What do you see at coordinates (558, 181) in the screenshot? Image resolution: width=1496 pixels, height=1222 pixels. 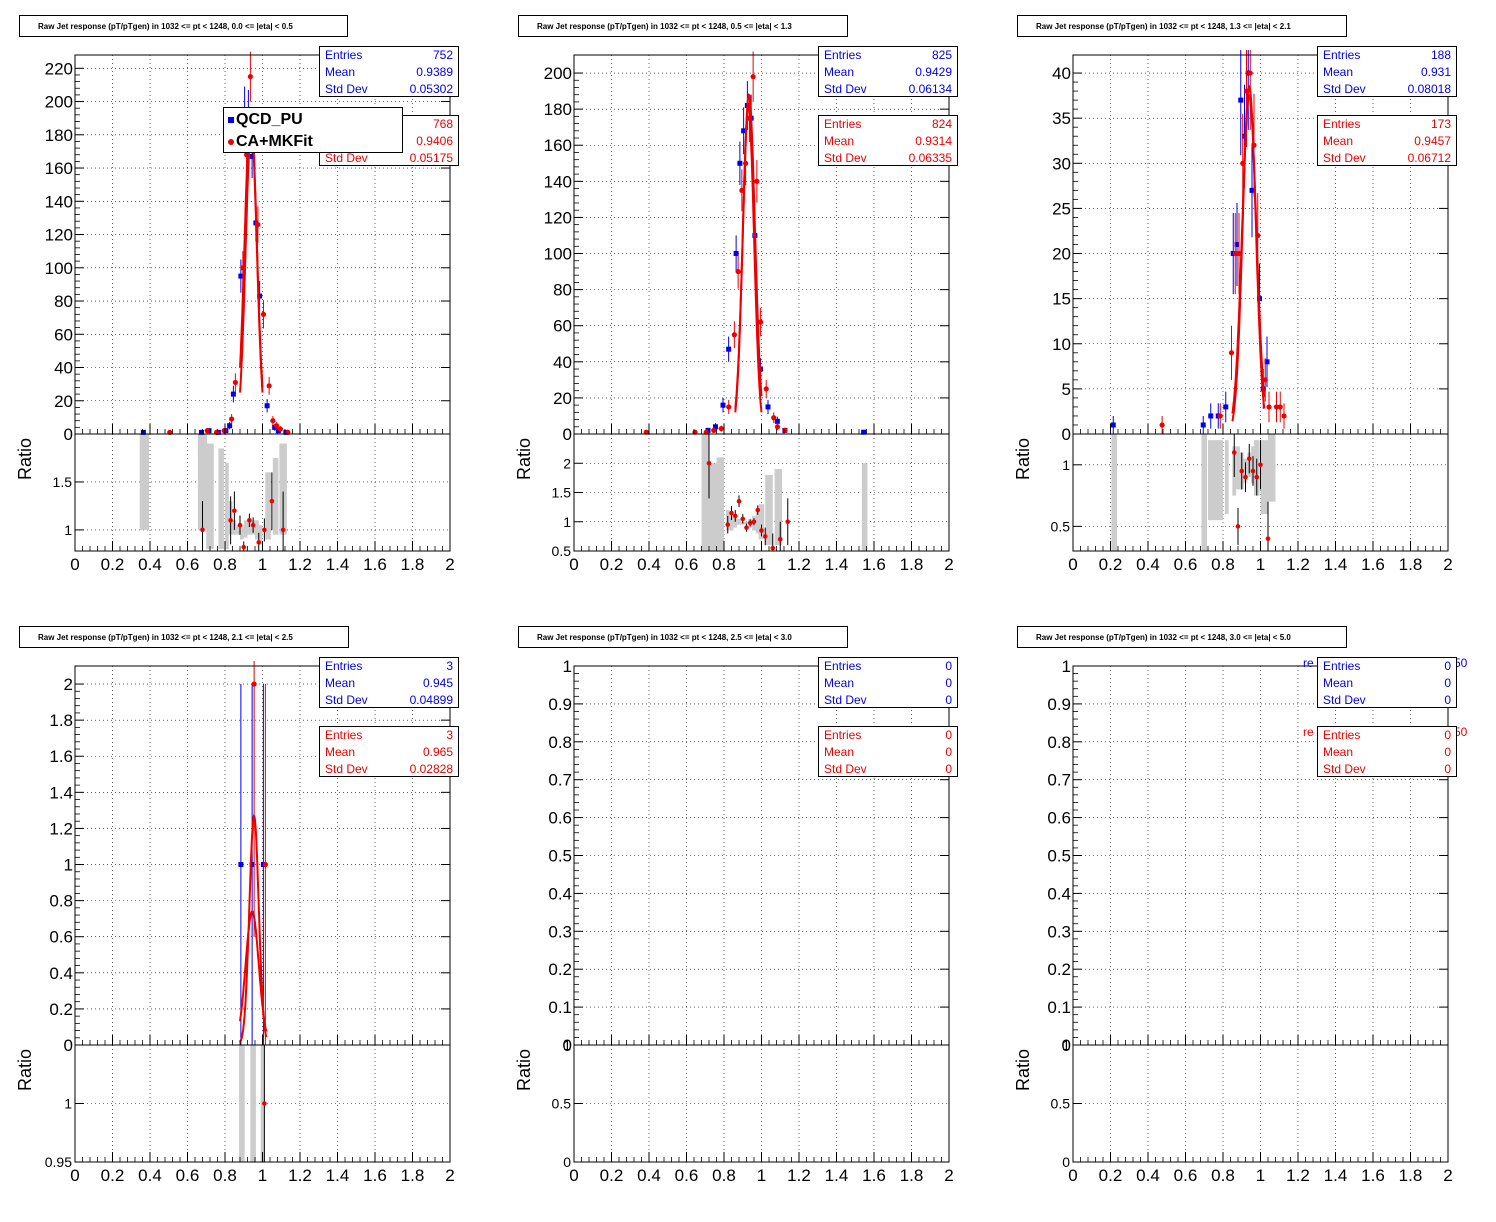 I see `y-tick-label: 140` at bounding box center [558, 181].